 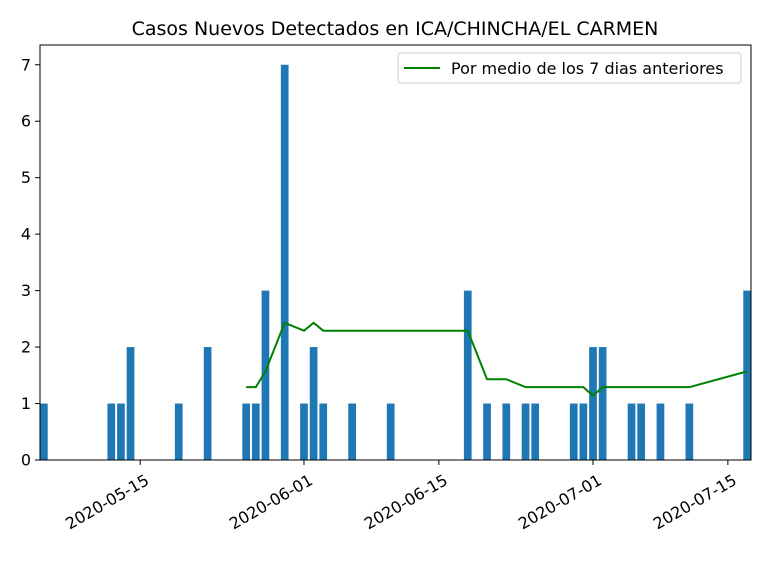 I want to click on x-tick-label: 2020-07-01, so click(x=560, y=501).